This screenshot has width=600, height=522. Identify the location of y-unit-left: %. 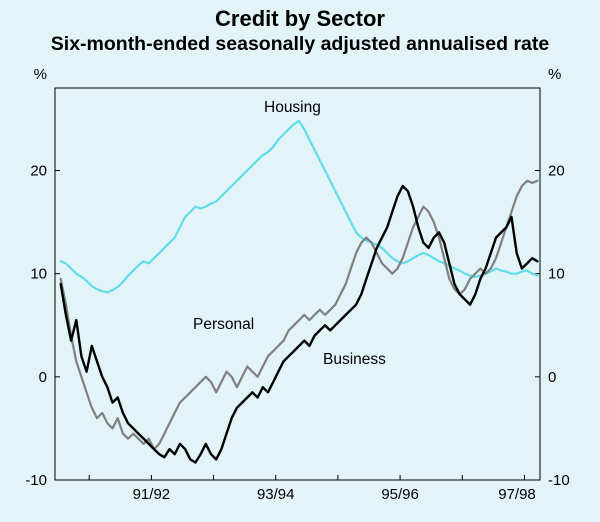
(40, 74).